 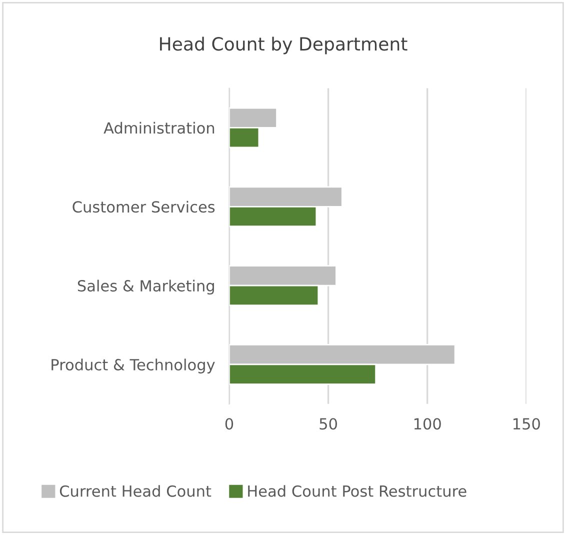 I want to click on y-tick-label: Customer Services, so click(x=143, y=206).